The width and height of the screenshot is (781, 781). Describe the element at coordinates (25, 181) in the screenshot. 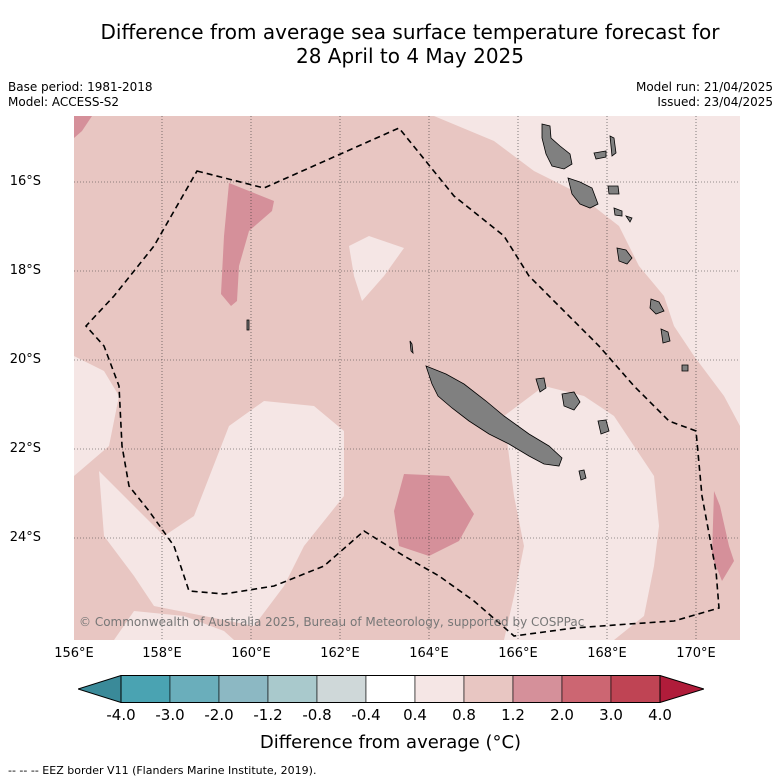

I see `lat-label-16s: 16°S` at that location.